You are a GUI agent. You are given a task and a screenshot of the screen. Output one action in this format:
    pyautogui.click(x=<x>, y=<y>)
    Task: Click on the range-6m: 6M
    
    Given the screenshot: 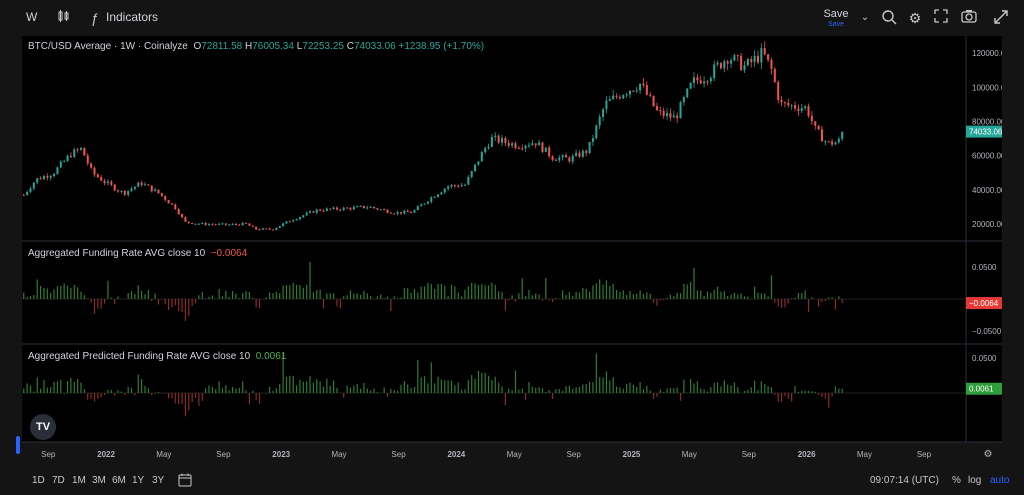 What is the action you would take?
    pyautogui.click(x=119, y=480)
    